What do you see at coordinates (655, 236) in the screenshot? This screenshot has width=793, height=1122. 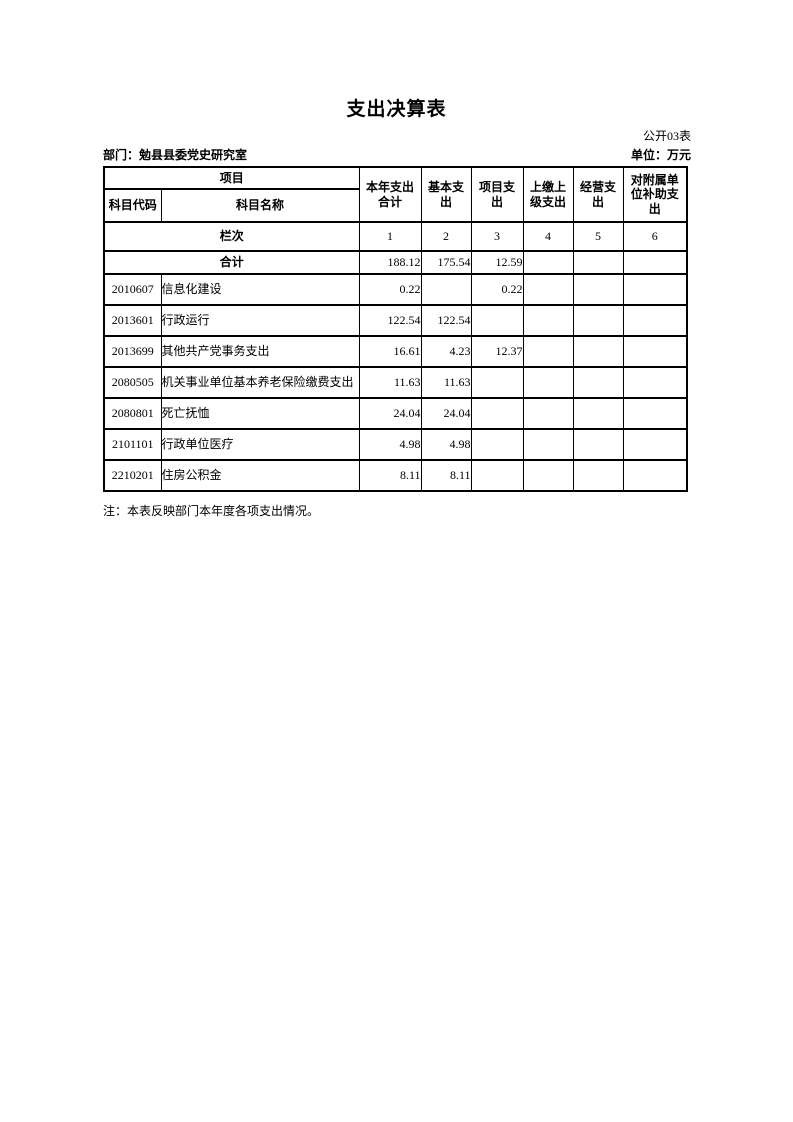 I see `rank-number: 6` at bounding box center [655, 236].